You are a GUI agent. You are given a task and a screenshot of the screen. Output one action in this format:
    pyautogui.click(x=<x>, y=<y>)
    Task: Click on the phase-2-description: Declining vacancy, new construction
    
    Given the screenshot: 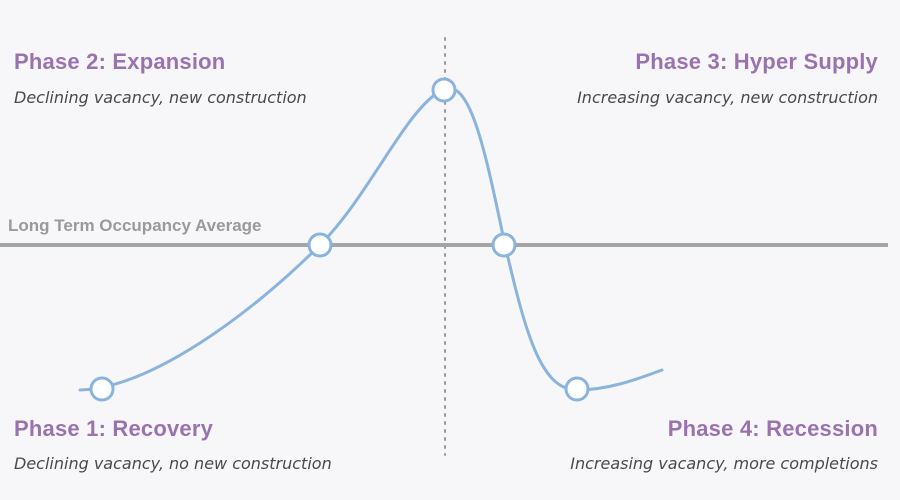 What is the action you would take?
    pyautogui.click(x=160, y=97)
    